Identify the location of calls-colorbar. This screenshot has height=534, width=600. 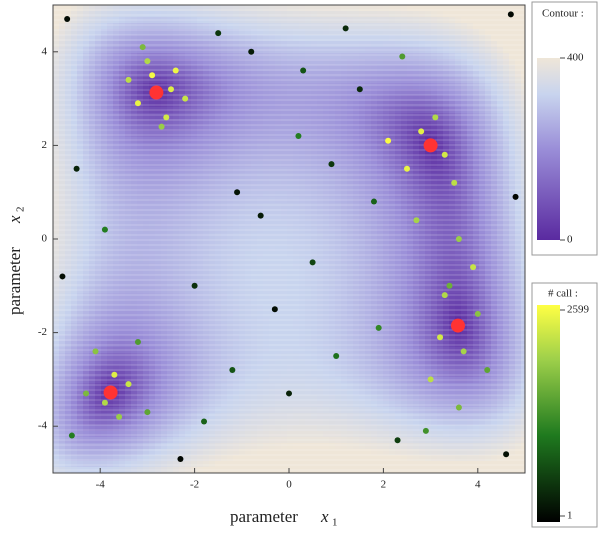
(548, 413).